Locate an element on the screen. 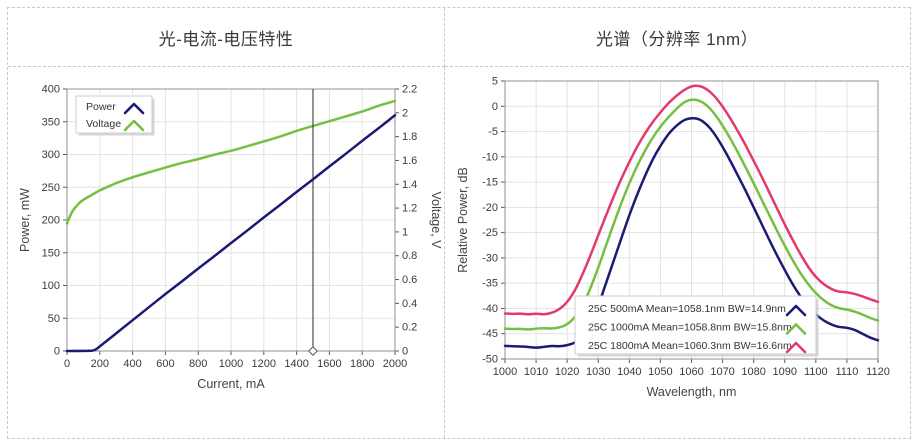 The width and height of the screenshot is (918, 448). x-tick-label: 800 is located at coordinates (198, 364).